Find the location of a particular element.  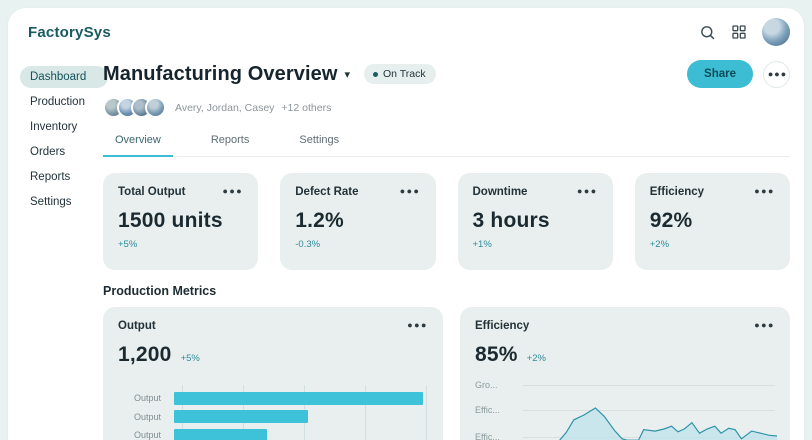

tab-settings: Settings is located at coordinates (319, 140).